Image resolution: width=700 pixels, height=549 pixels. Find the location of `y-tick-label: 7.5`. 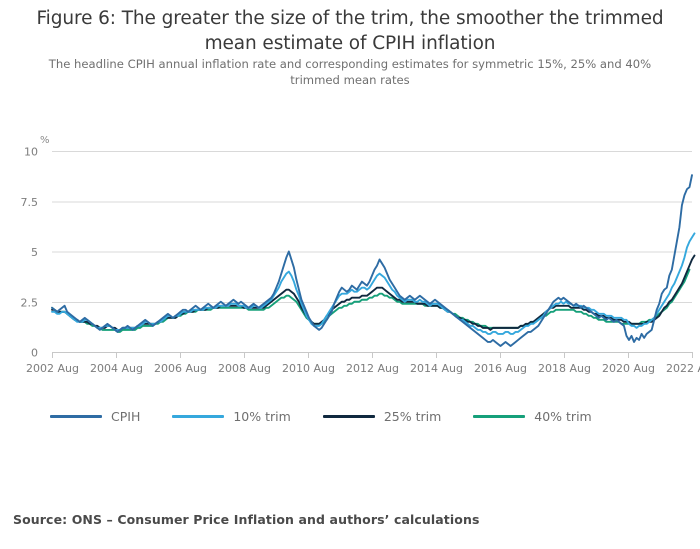

y-tick-label: 7.5 is located at coordinates (30, 202).